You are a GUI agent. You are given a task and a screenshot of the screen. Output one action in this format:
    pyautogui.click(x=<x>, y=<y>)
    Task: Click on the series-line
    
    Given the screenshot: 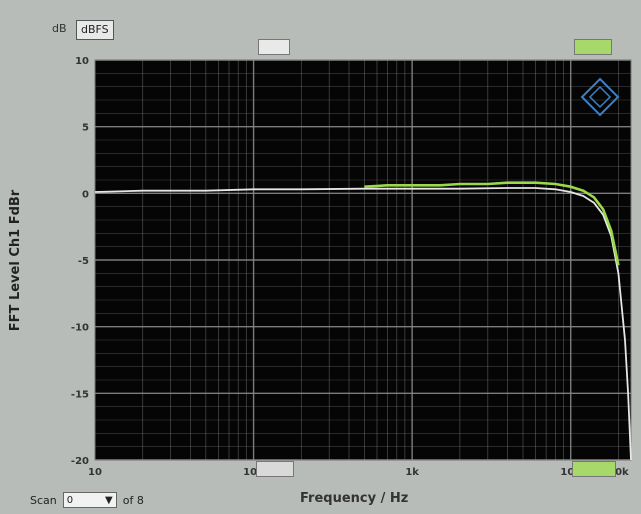 What is the action you would take?
    pyautogui.click(x=492, y=223)
    